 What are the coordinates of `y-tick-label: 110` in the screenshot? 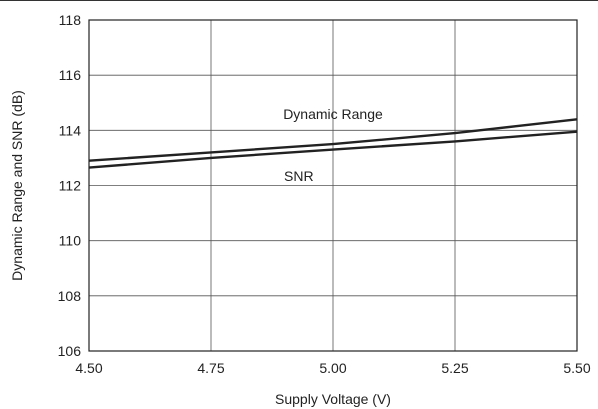 It's located at (70, 241).